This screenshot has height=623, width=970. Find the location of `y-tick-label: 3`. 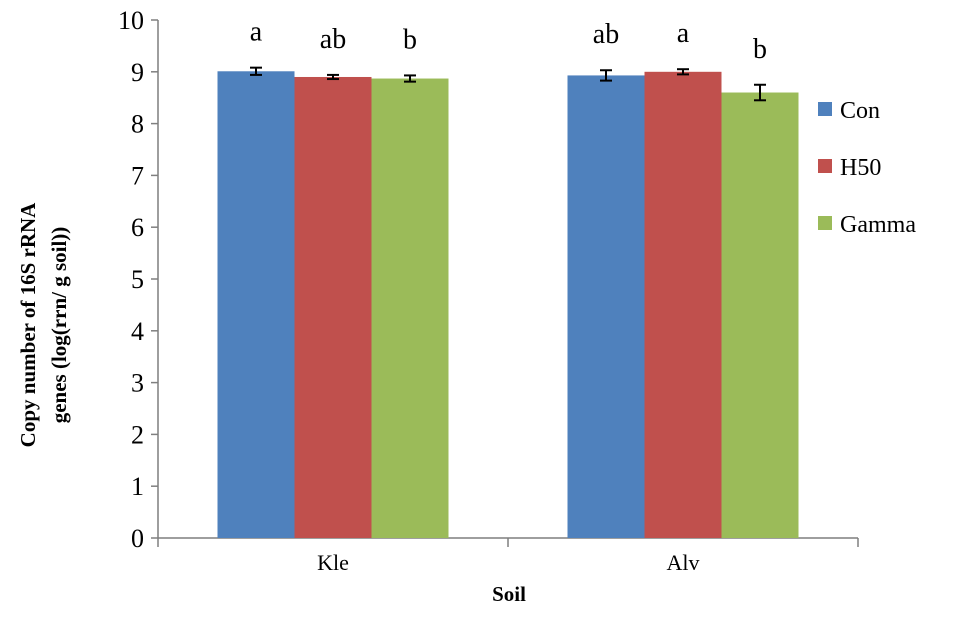

y-tick-label: 3 is located at coordinates (137, 383).